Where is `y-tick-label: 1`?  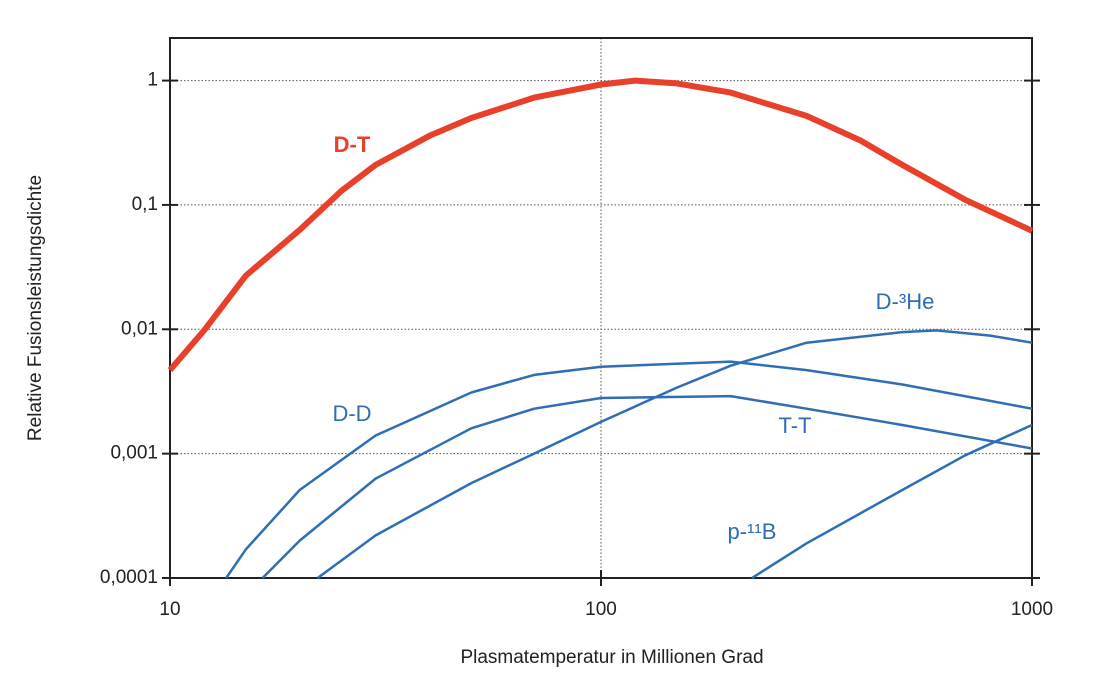
y-tick-label: 1 is located at coordinates (152, 80).